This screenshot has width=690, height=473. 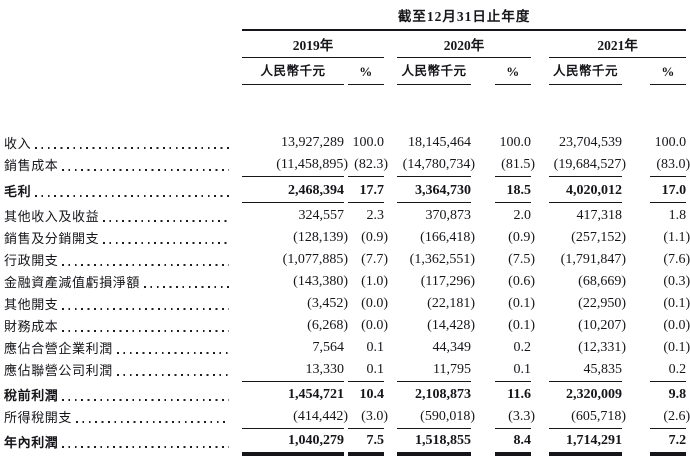 I want to click on percent-cell: 7.5, so click(x=366, y=441).